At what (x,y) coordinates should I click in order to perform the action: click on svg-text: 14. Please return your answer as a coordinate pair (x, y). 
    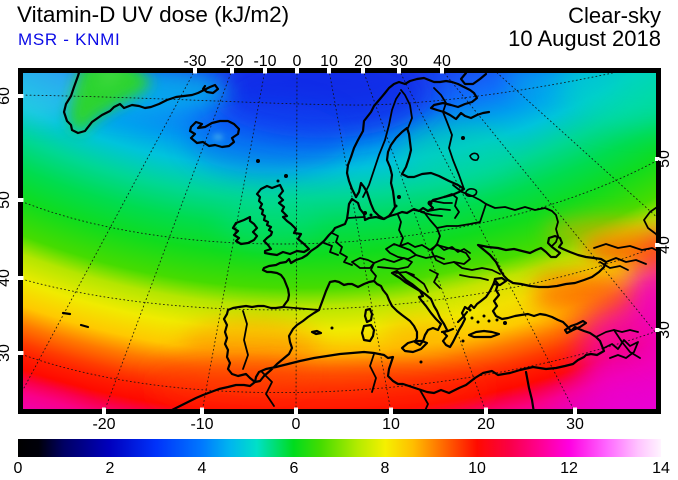
    Looking at the image, I should click on (661, 468).